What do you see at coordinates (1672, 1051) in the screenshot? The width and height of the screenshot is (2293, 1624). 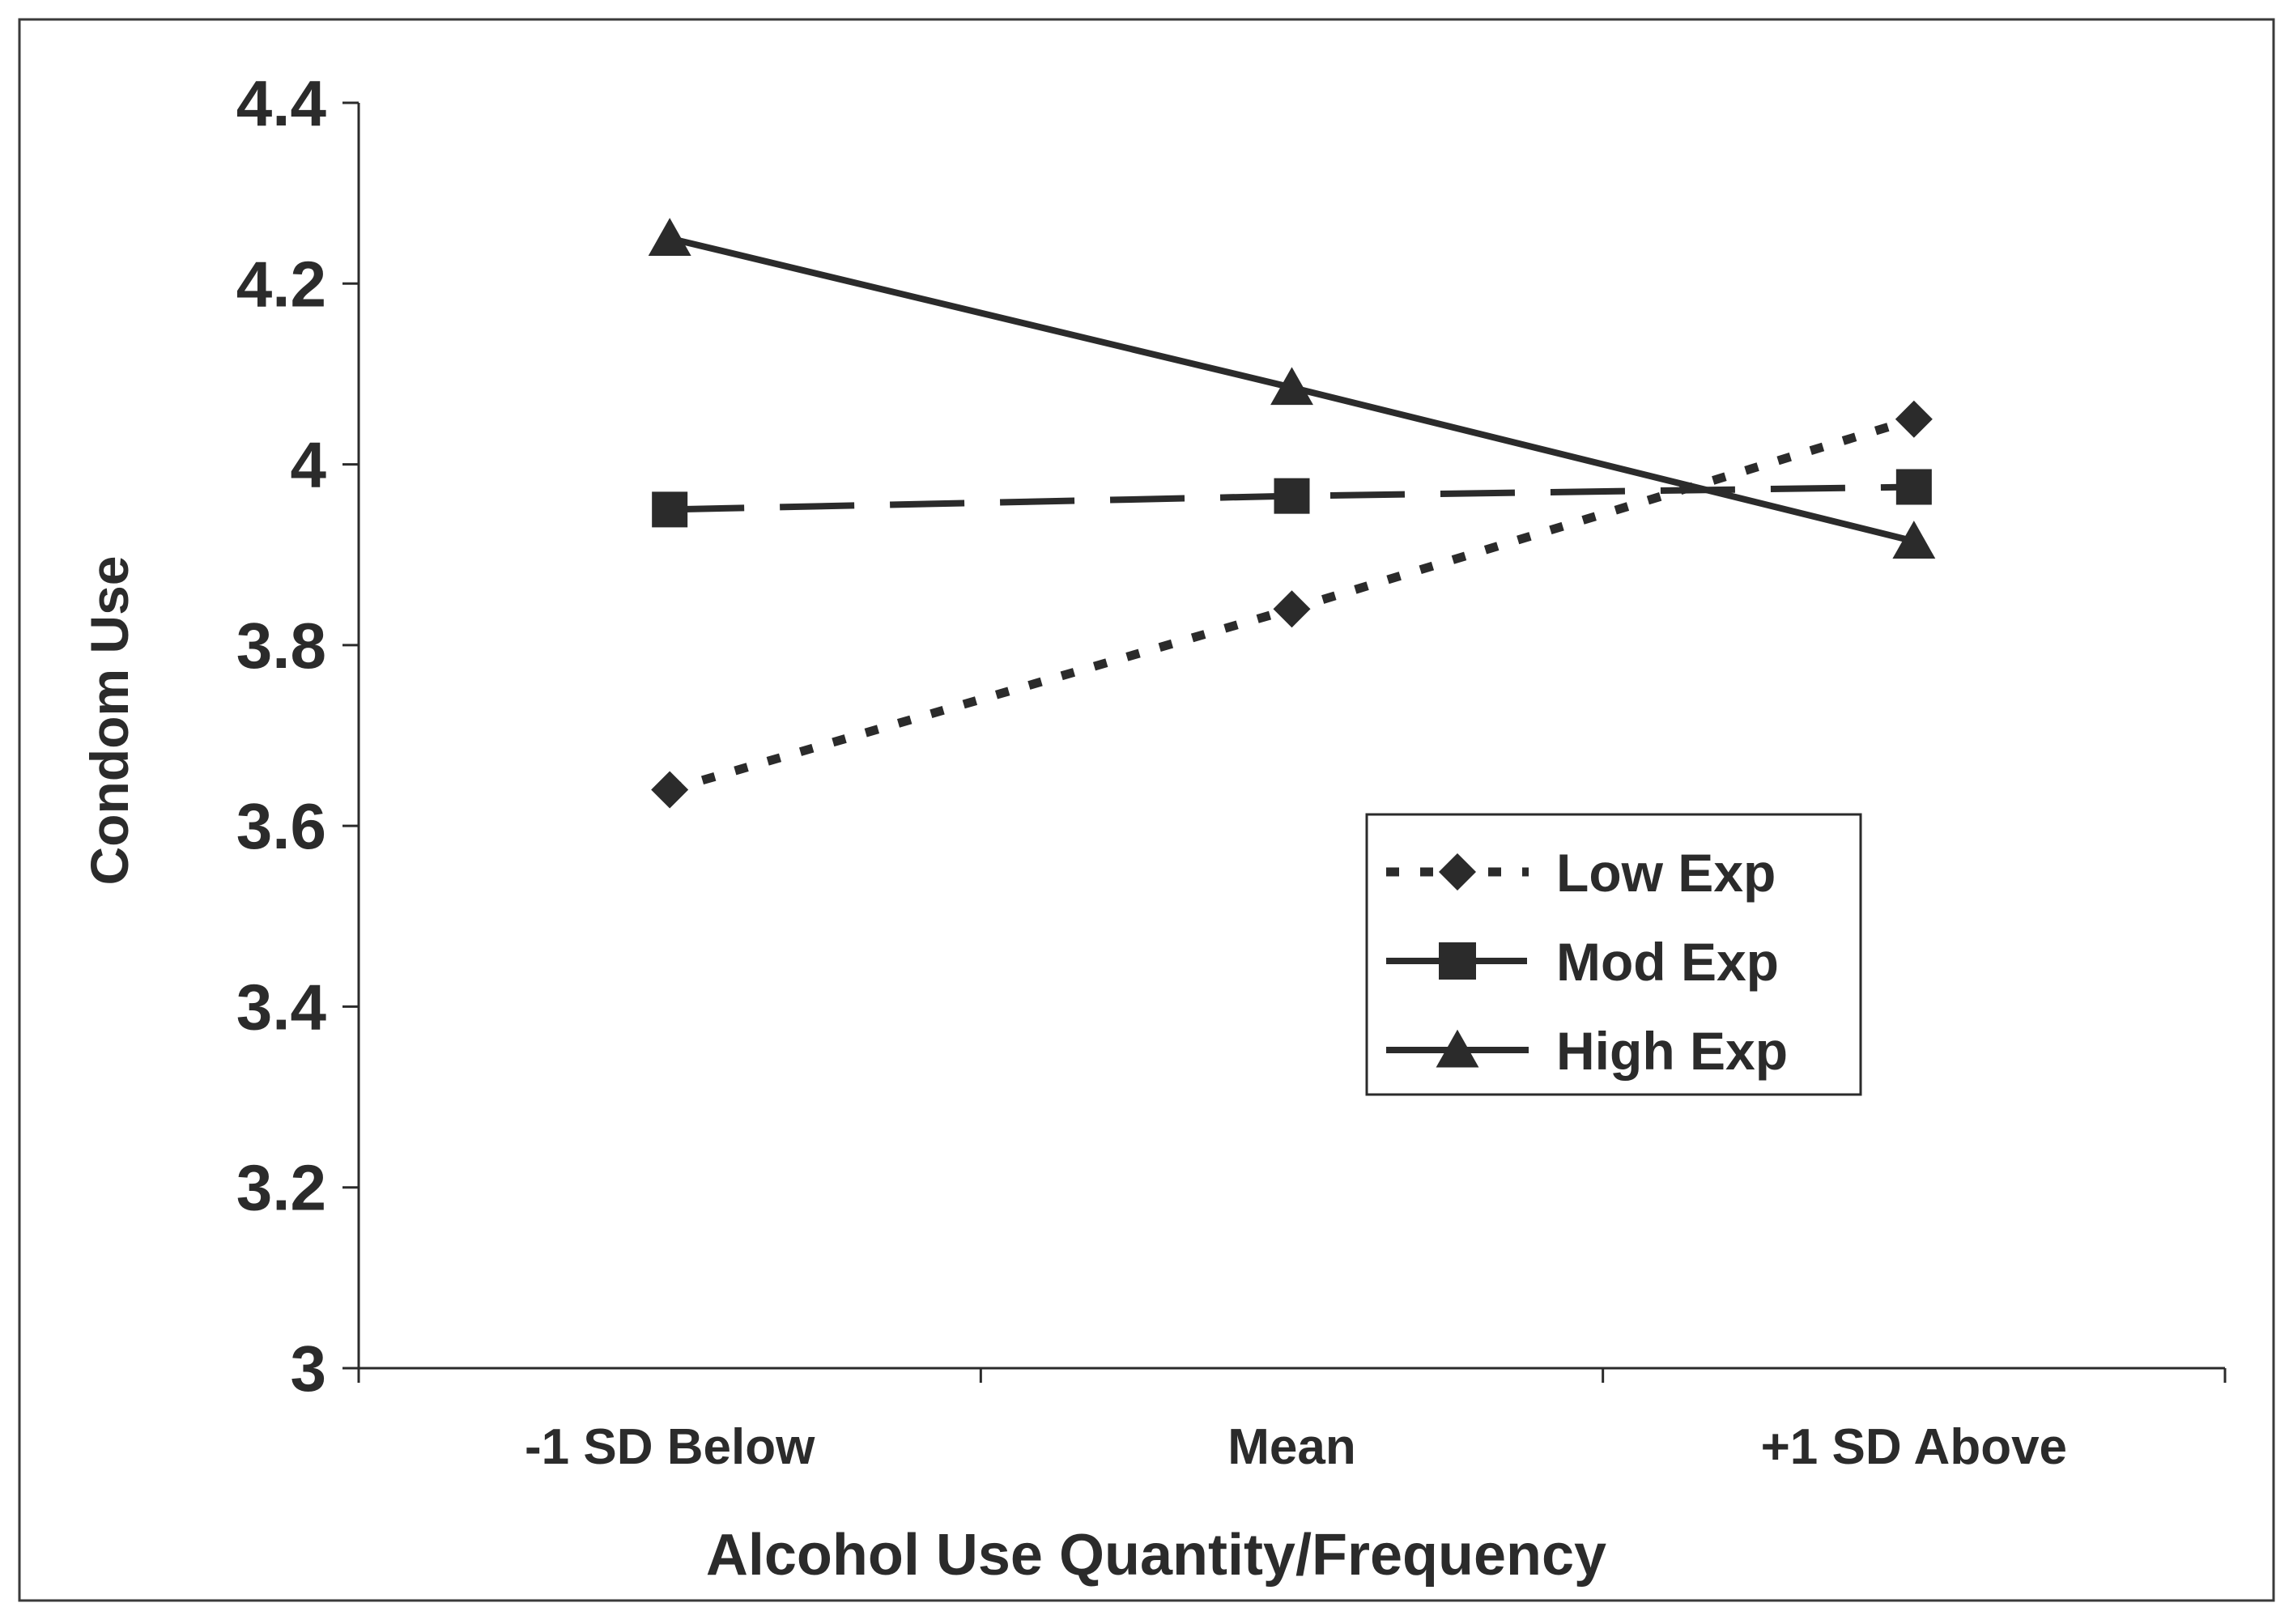 I see `legend-label-high-exp: High Exp` at bounding box center [1672, 1051].